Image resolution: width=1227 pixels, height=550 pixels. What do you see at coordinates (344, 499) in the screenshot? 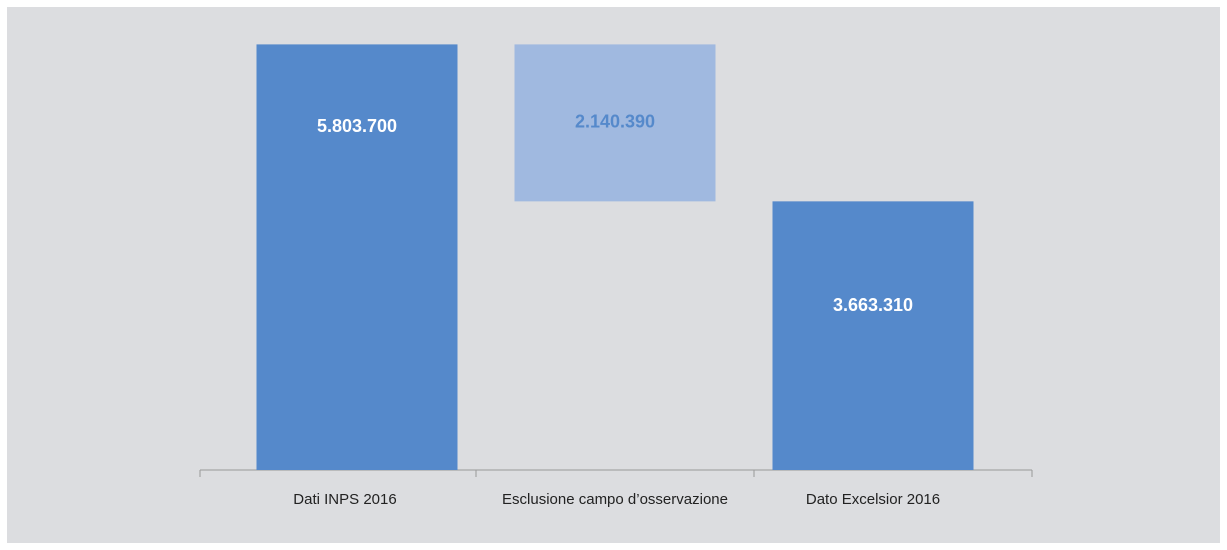
I see `x-tick-label: Dati INPS 2016` at bounding box center [344, 499].